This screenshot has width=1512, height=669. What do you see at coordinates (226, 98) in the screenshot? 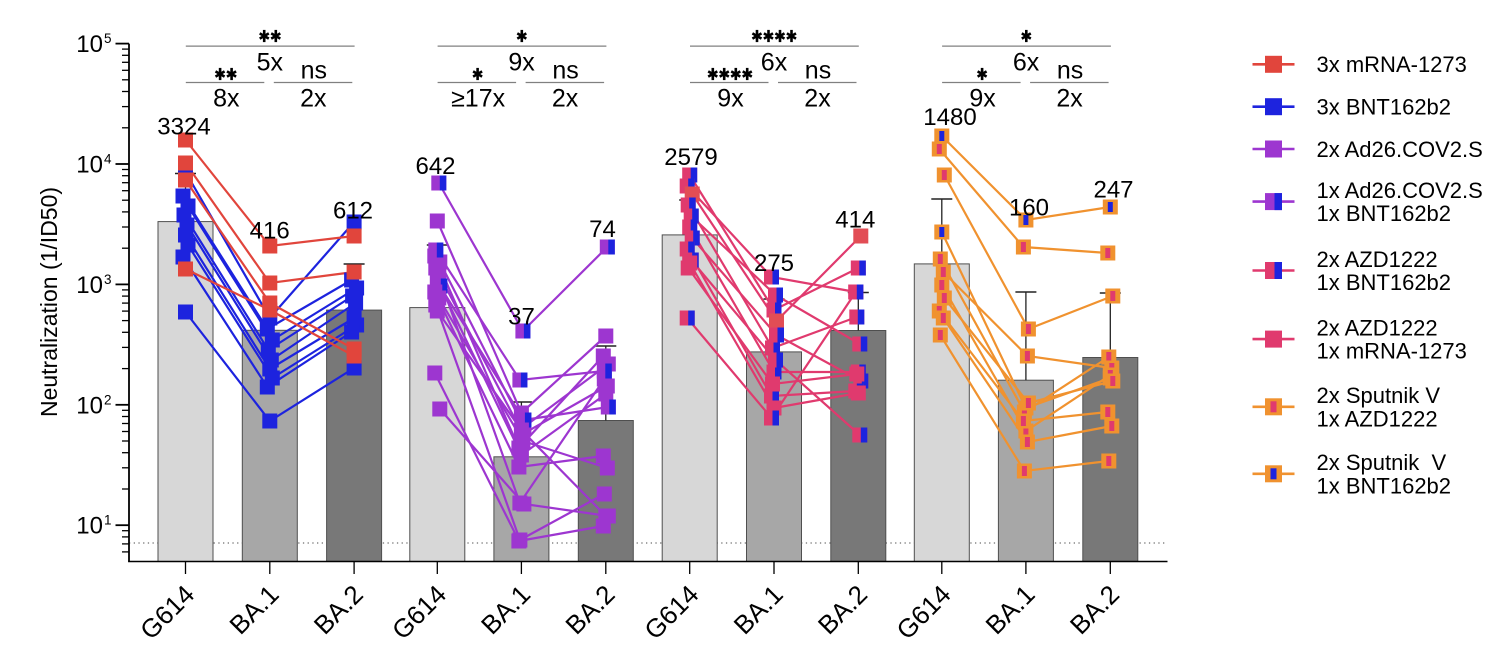
I see `svg-text: 8x` at bounding box center [226, 98].